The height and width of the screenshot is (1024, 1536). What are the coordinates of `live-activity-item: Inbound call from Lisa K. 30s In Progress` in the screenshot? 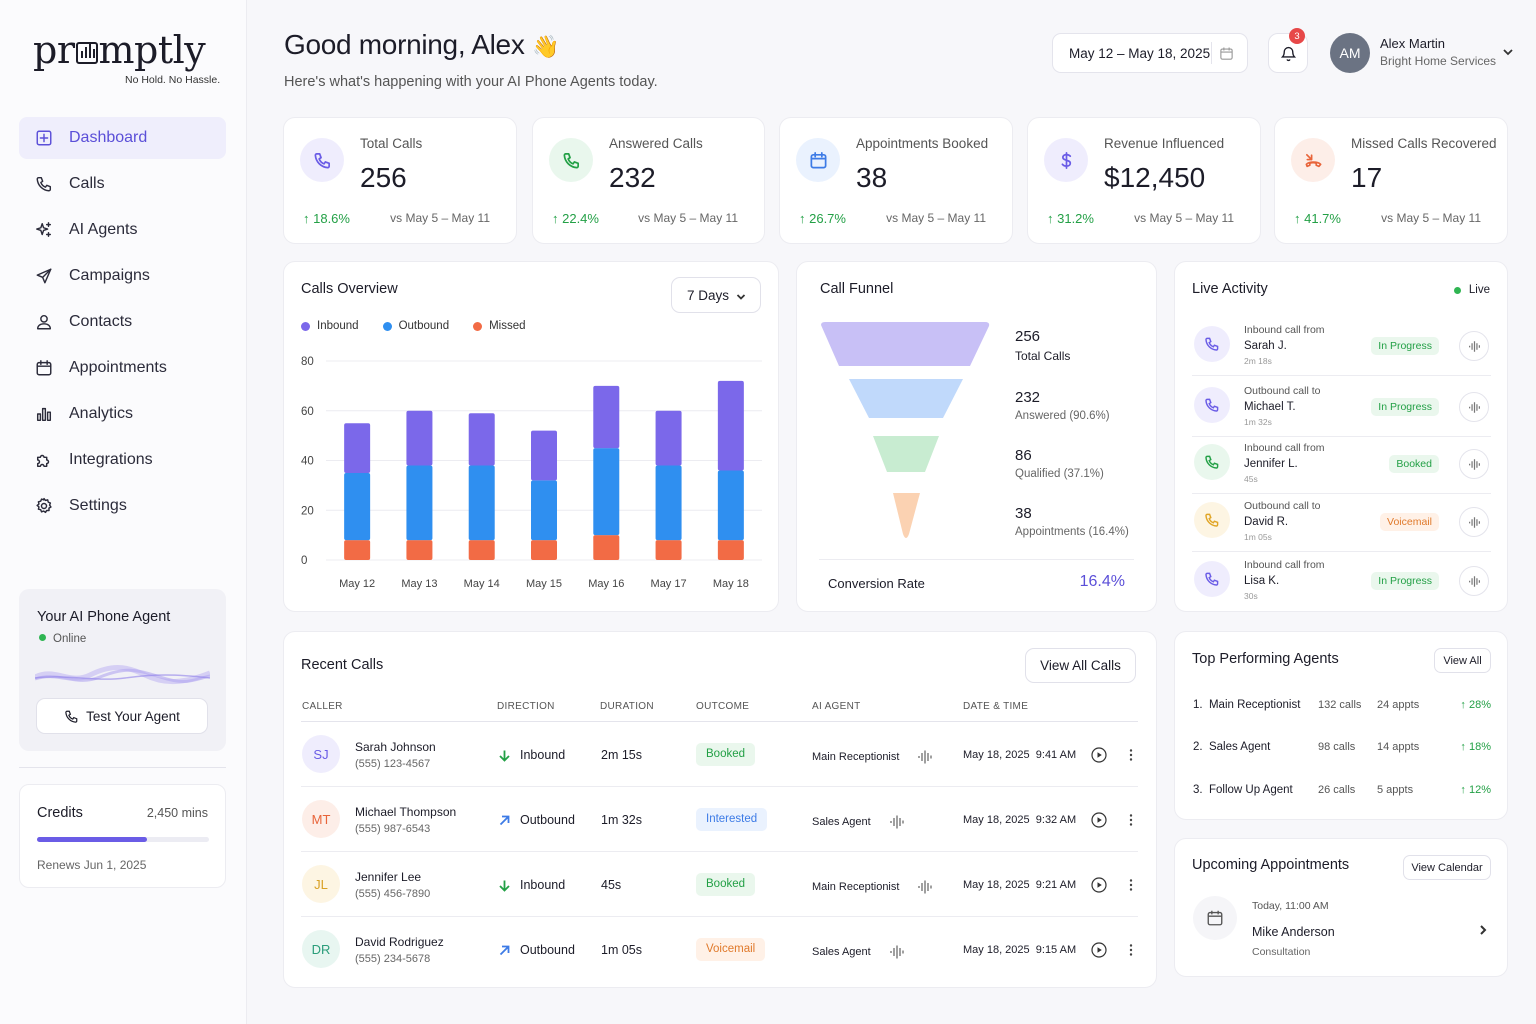 It's located at (1341, 581).